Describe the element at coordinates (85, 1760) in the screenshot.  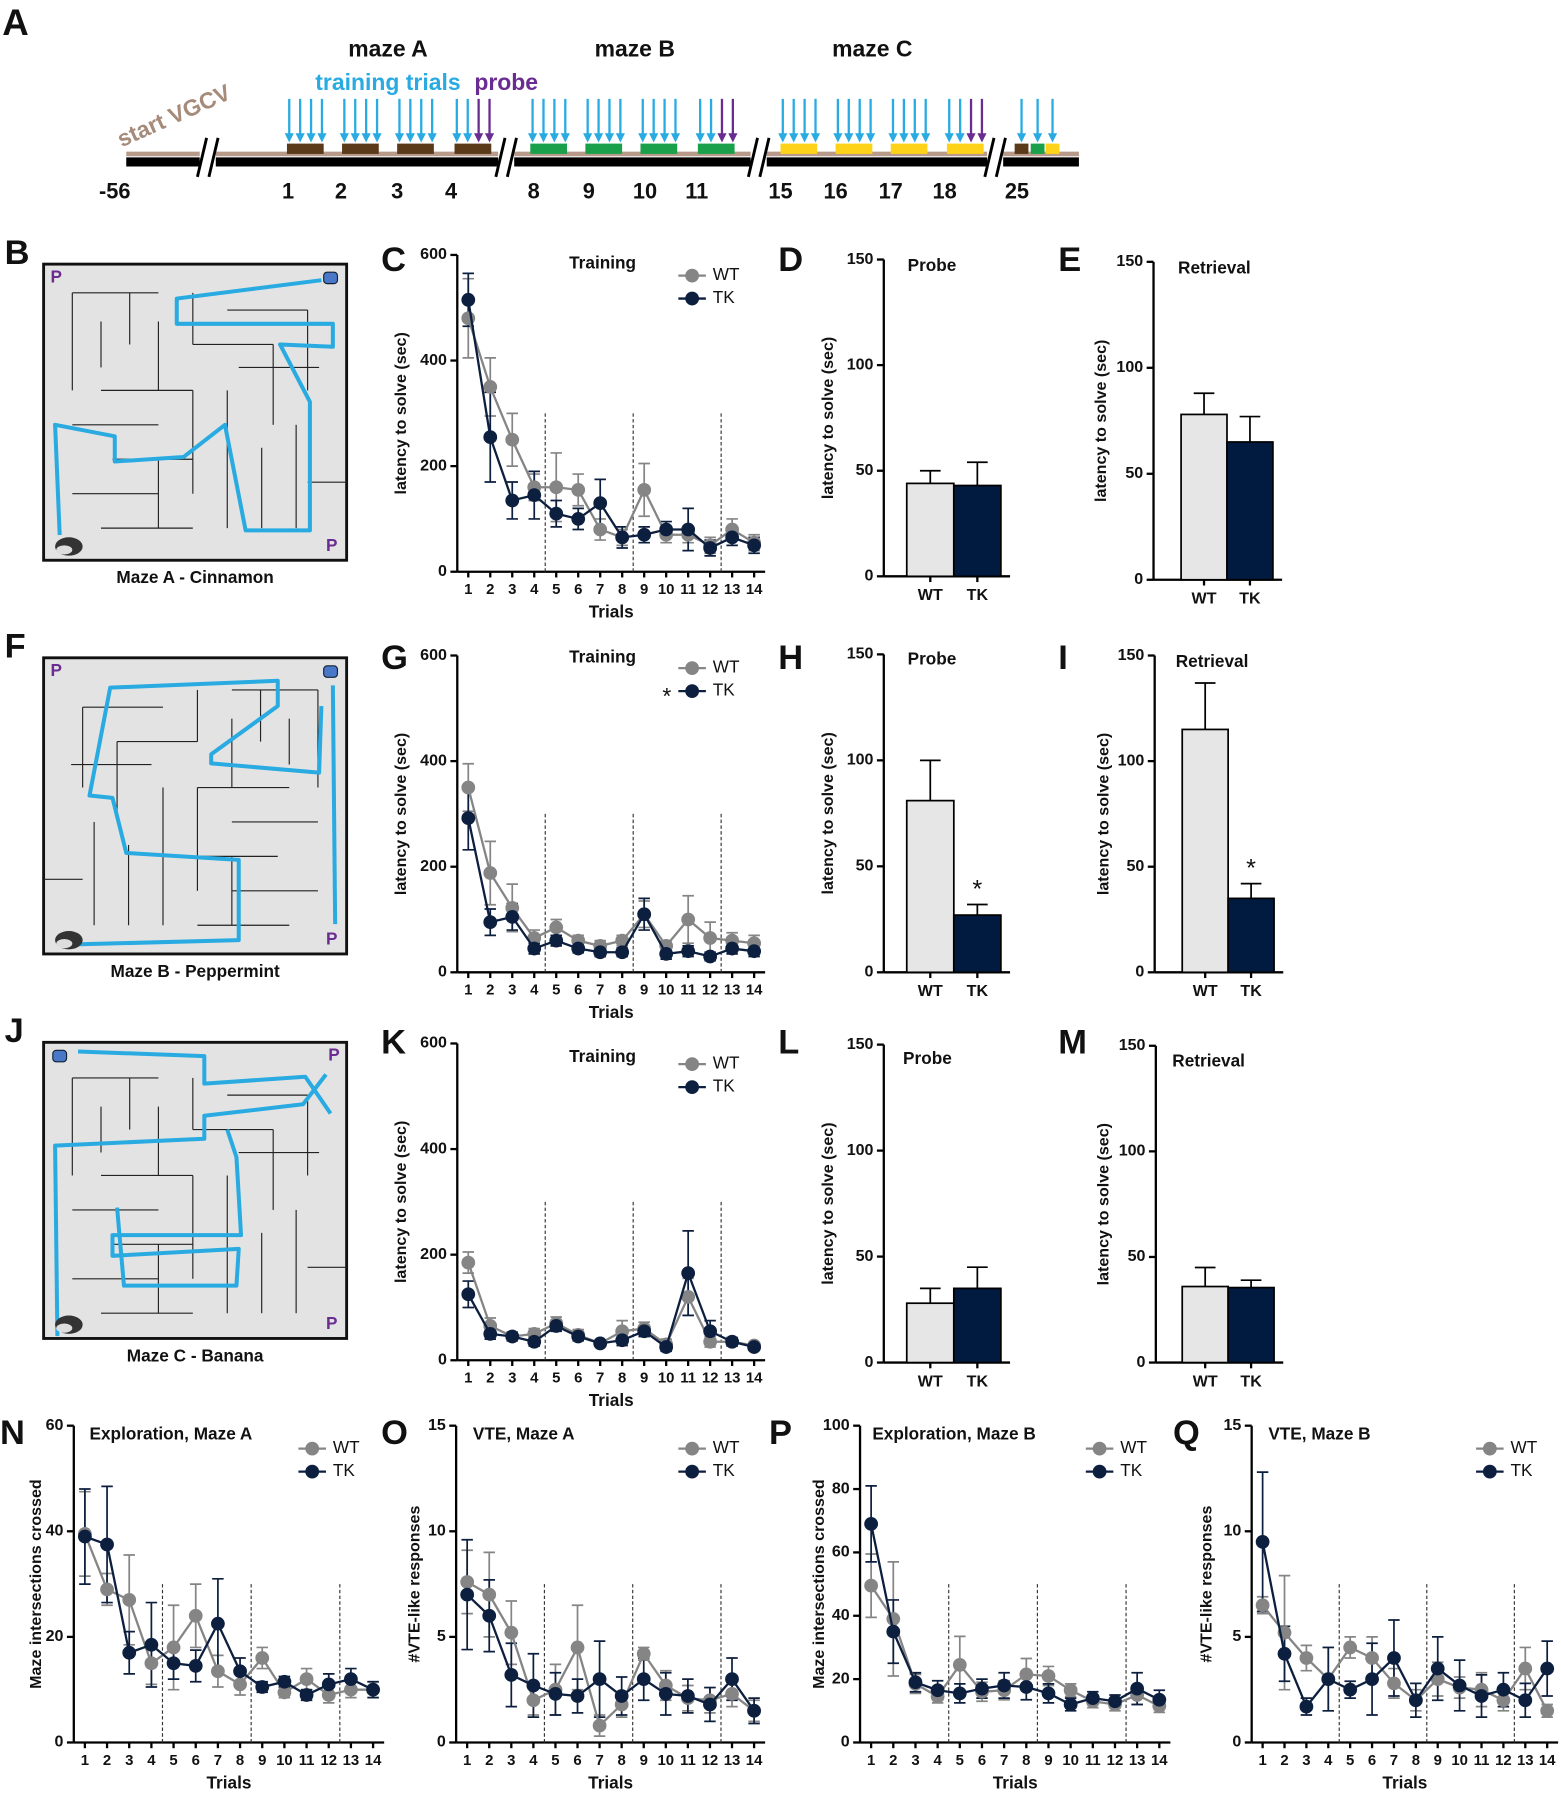
I see `x-tick-label: 1` at that location.